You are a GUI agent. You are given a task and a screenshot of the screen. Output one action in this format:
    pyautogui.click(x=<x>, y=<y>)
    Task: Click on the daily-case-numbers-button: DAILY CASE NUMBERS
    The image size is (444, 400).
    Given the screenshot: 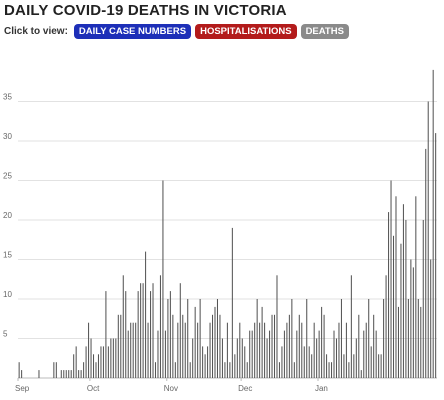 What is the action you would take?
    pyautogui.click(x=132, y=31)
    